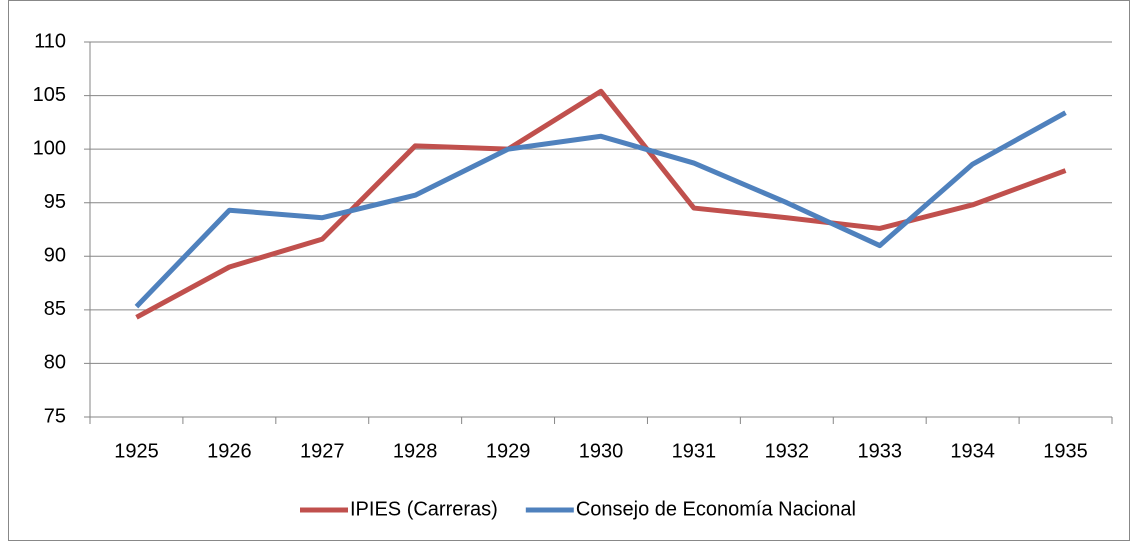 The image size is (1130, 546). I want to click on x-tick-label: 1931, so click(694, 451).